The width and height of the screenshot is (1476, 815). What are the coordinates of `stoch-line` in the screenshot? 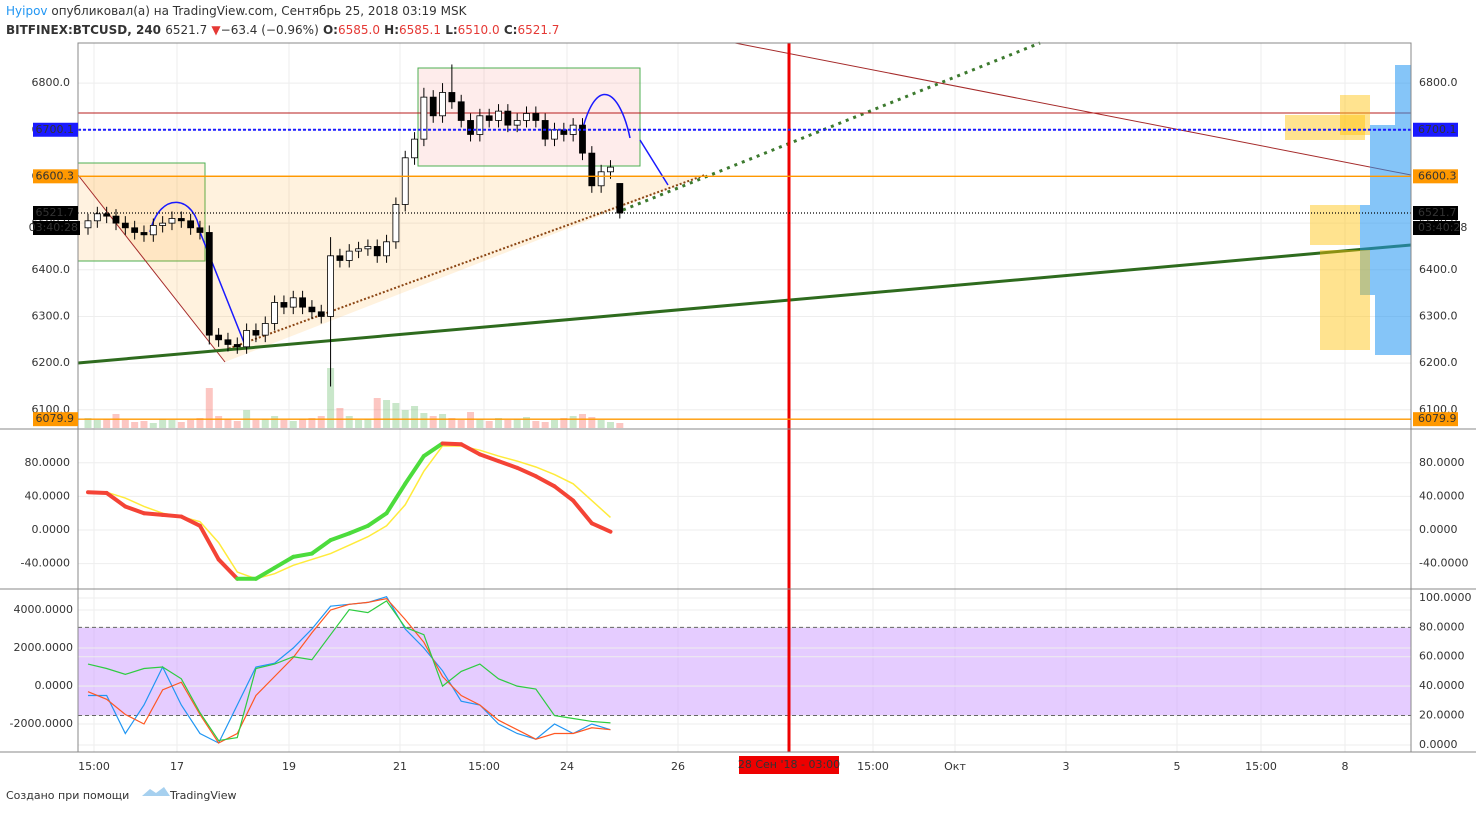 It's located at (349, 671).